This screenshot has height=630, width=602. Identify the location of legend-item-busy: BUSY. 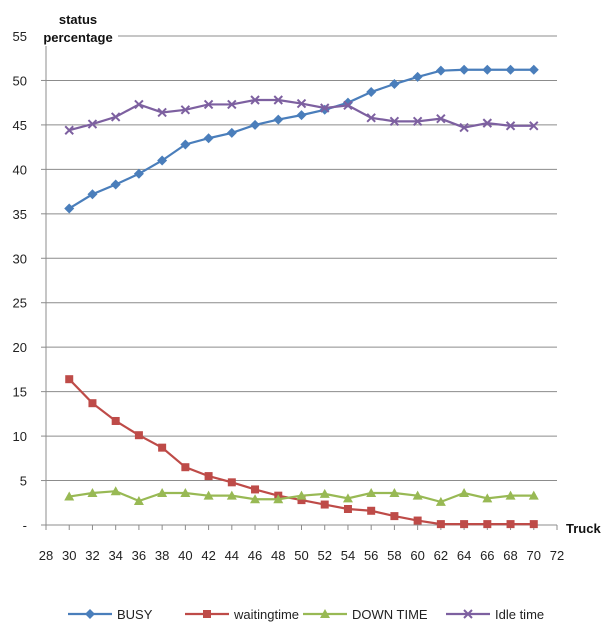
(110, 614).